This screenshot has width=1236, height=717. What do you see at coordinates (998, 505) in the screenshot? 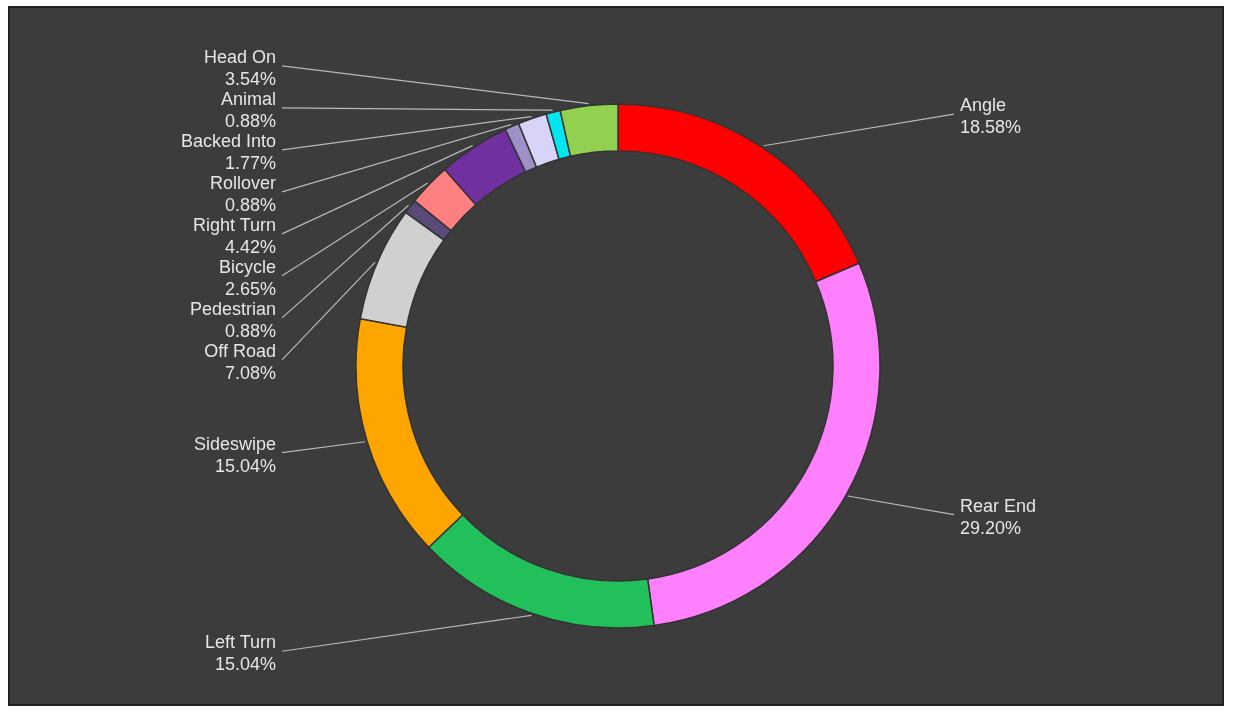
I see `slice-label: Rear End` at bounding box center [998, 505].